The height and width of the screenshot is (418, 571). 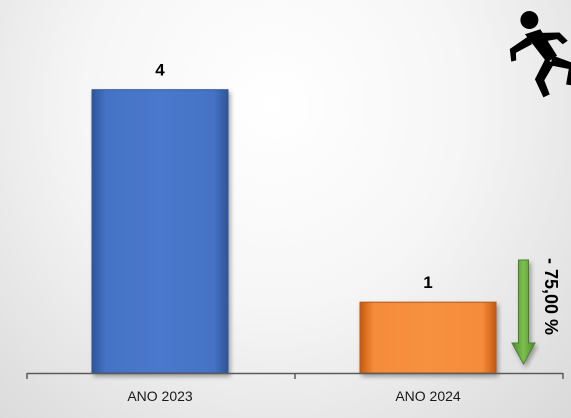 I want to click on x-axis-tick-labels: ANO 2023 ANO 2024, so click(x=294, y=396).